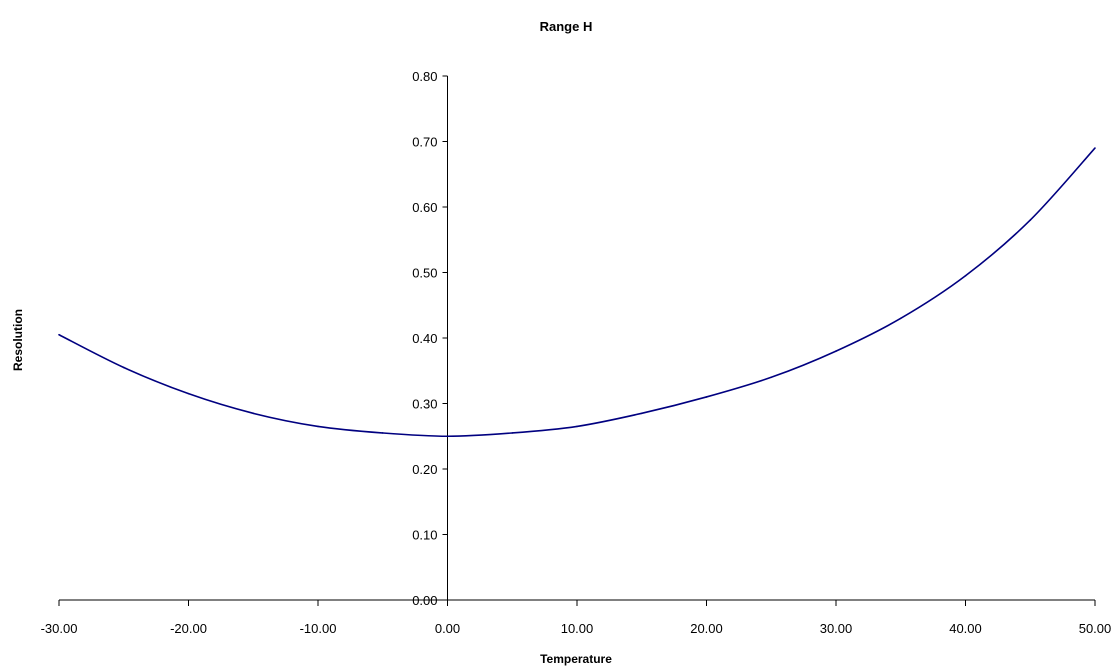 Image resolution: width=1119 pixels, height=671 pixels. I want to click on x-tick-label: 50.00, so click(1095, 628).